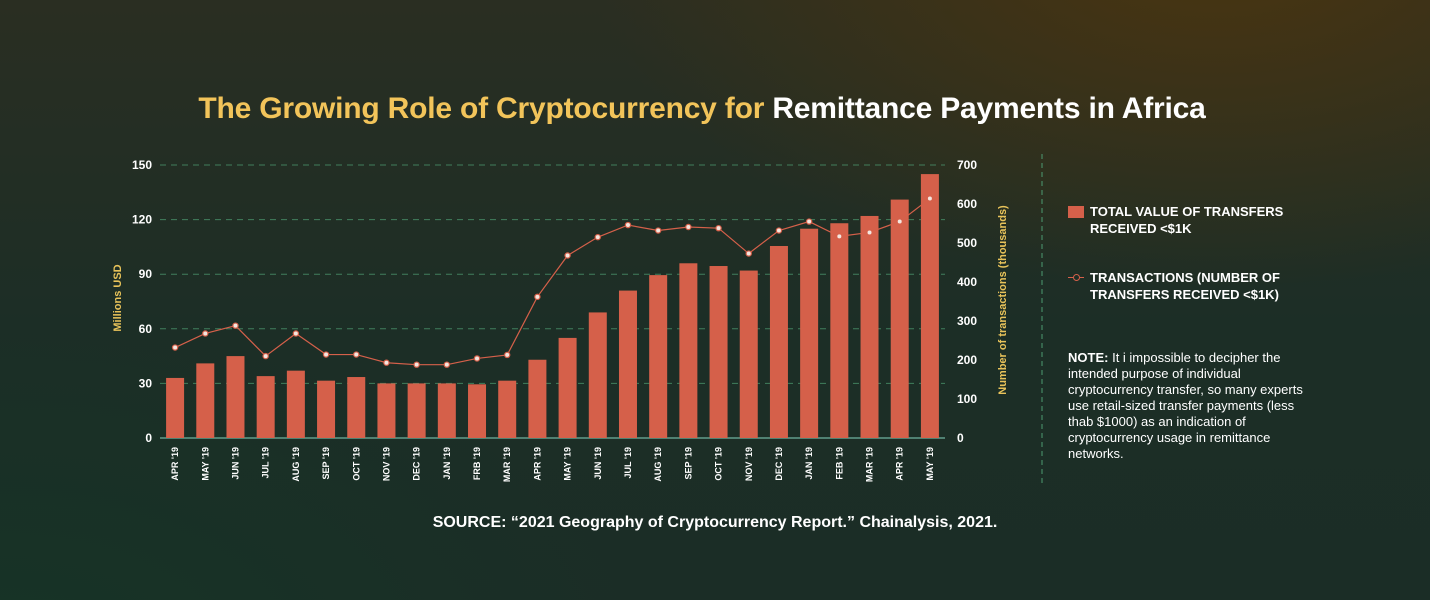 This screenshot has height=600, width=1430. I want to click on left-tick-label: 150, so click(142, 165).